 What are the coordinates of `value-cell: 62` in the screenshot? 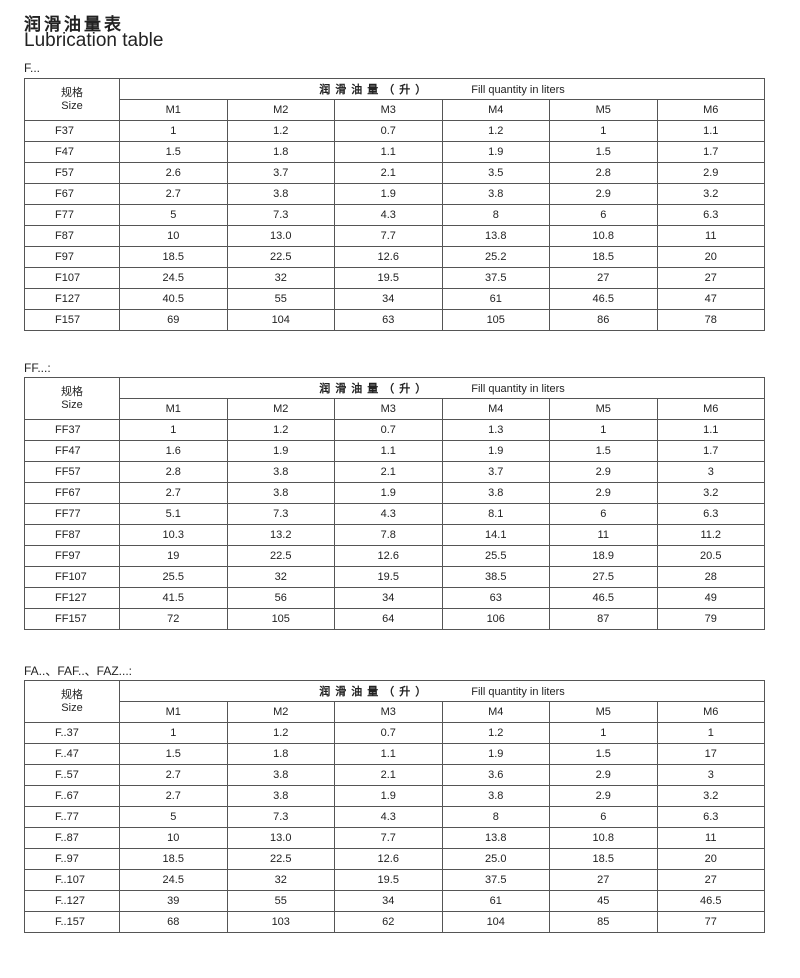 It's located at (388, 922).